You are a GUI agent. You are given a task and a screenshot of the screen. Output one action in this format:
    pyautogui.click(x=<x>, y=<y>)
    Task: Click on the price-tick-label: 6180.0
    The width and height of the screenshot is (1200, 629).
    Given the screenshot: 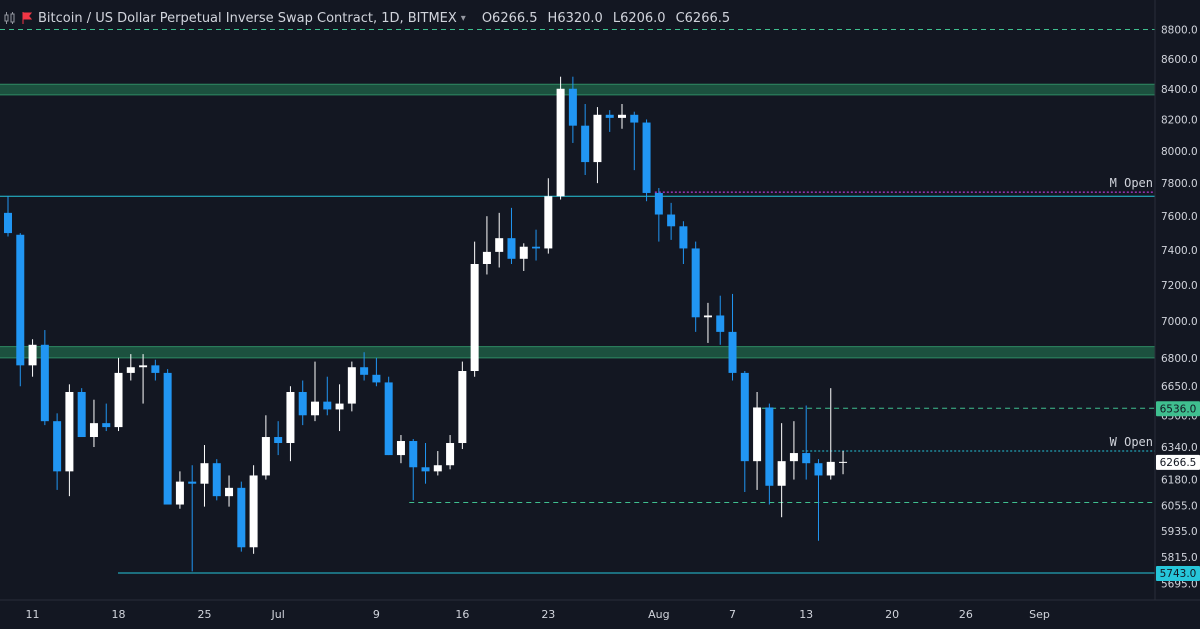 What is the action you would take?
    pyautogui.click(x=1179, y=481)
    